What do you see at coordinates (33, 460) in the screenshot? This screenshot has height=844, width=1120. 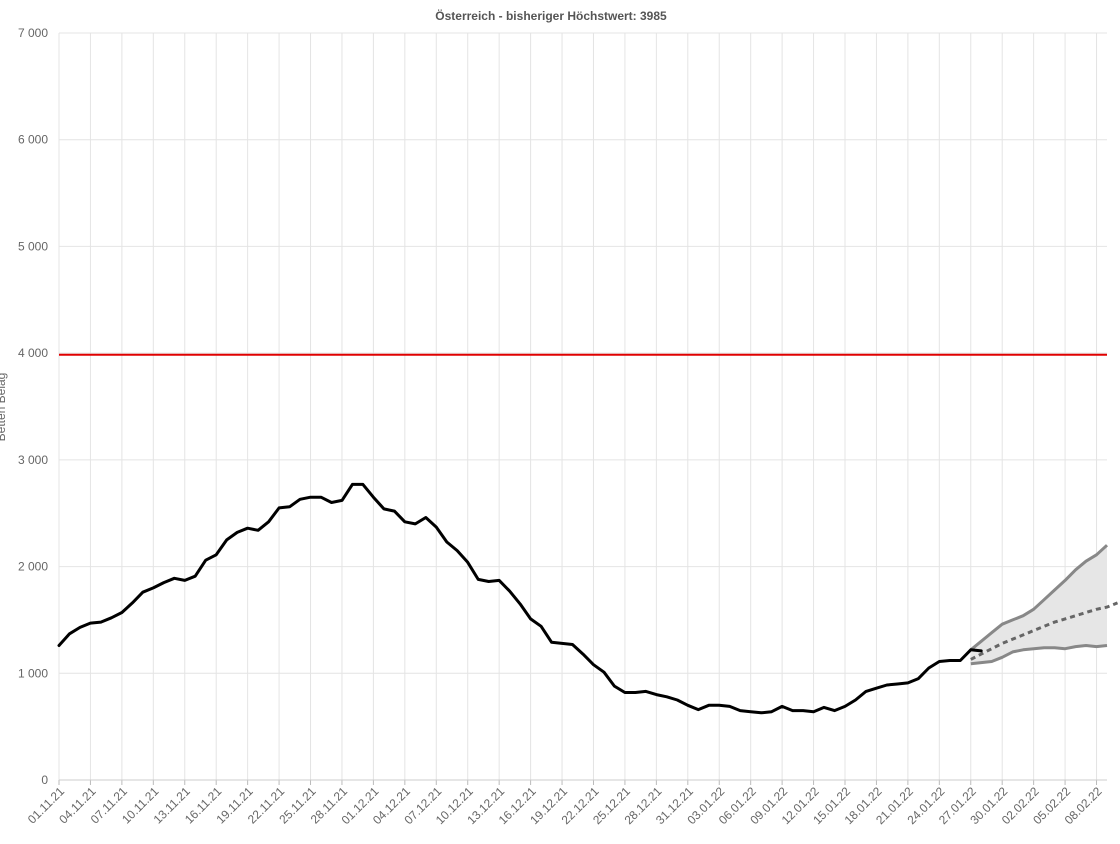 I see `y-tick-label: 3 000` at bounding box center [33, 460].